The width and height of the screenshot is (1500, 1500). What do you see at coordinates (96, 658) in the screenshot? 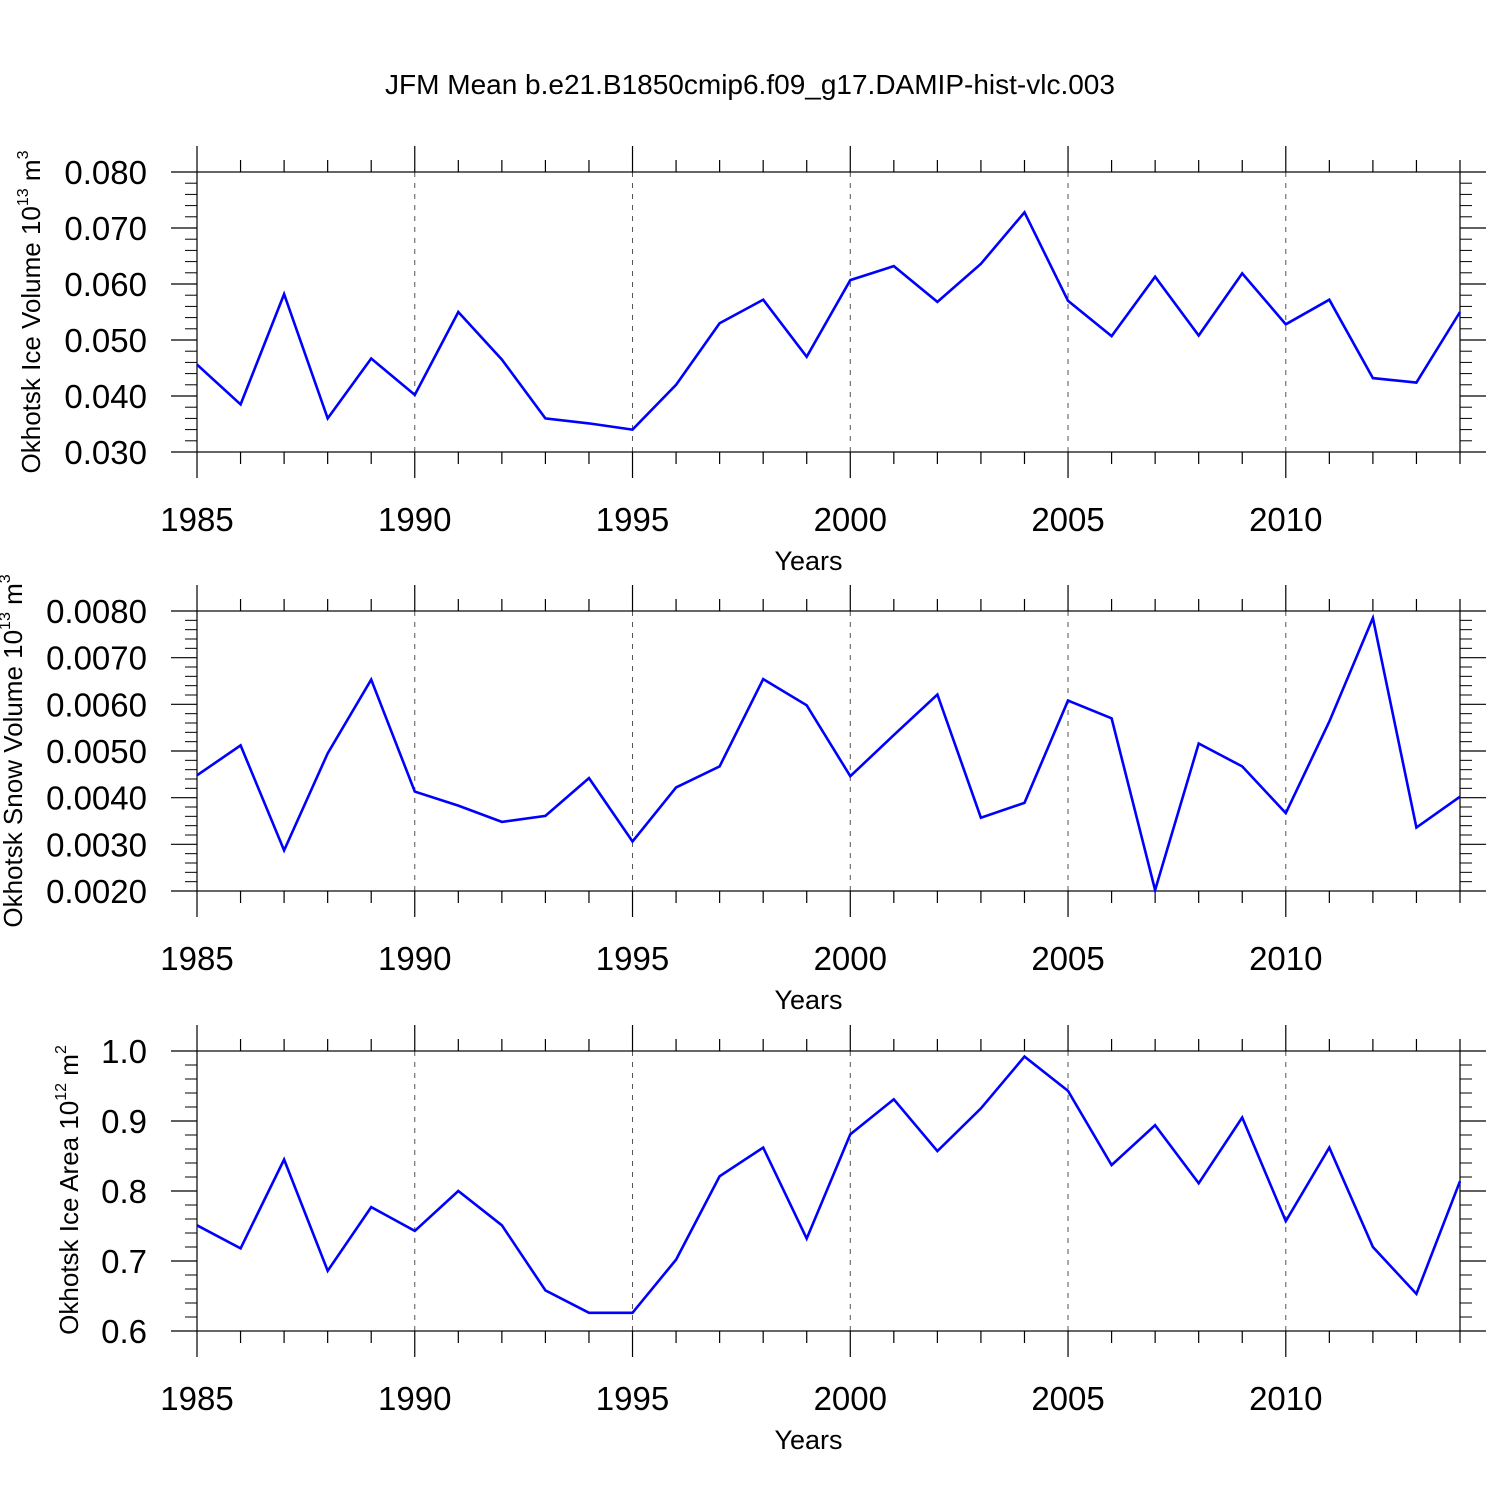
I see `y-tick-label: 0.0070` at bounding box center [96, 658].